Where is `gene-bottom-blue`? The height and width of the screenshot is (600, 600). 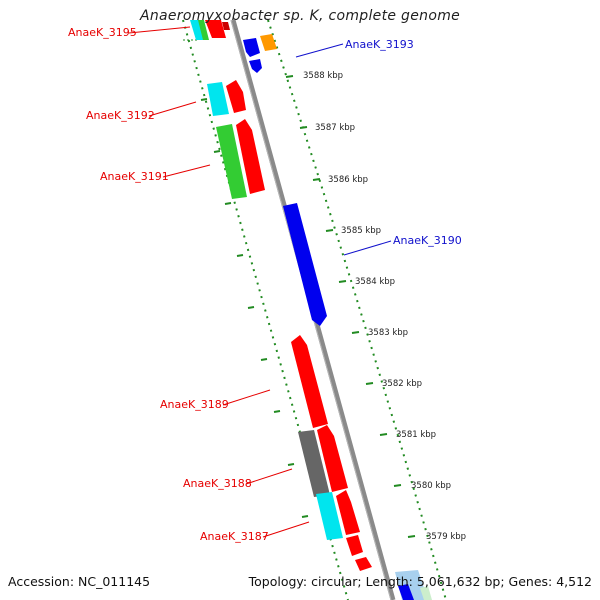 gene-bottom-blue is located at coordinates (406, 592).